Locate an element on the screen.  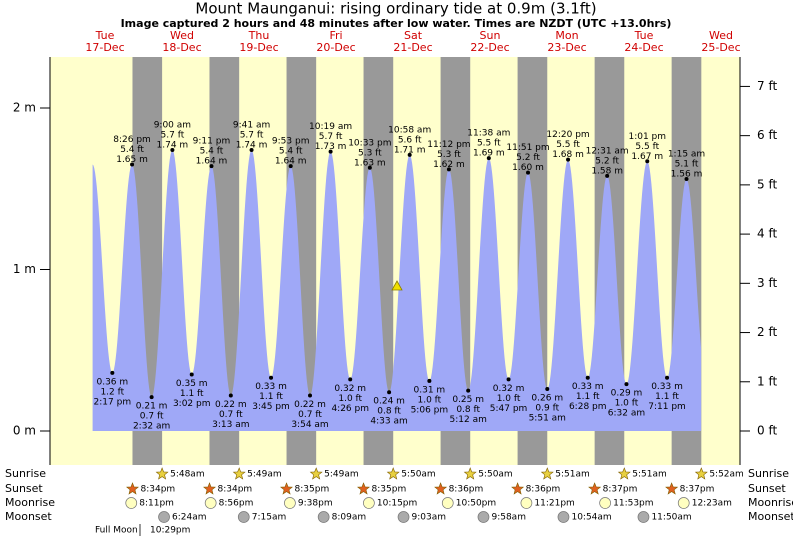
moonrise-time: 8:11pm is located at coordinates (156, 504).